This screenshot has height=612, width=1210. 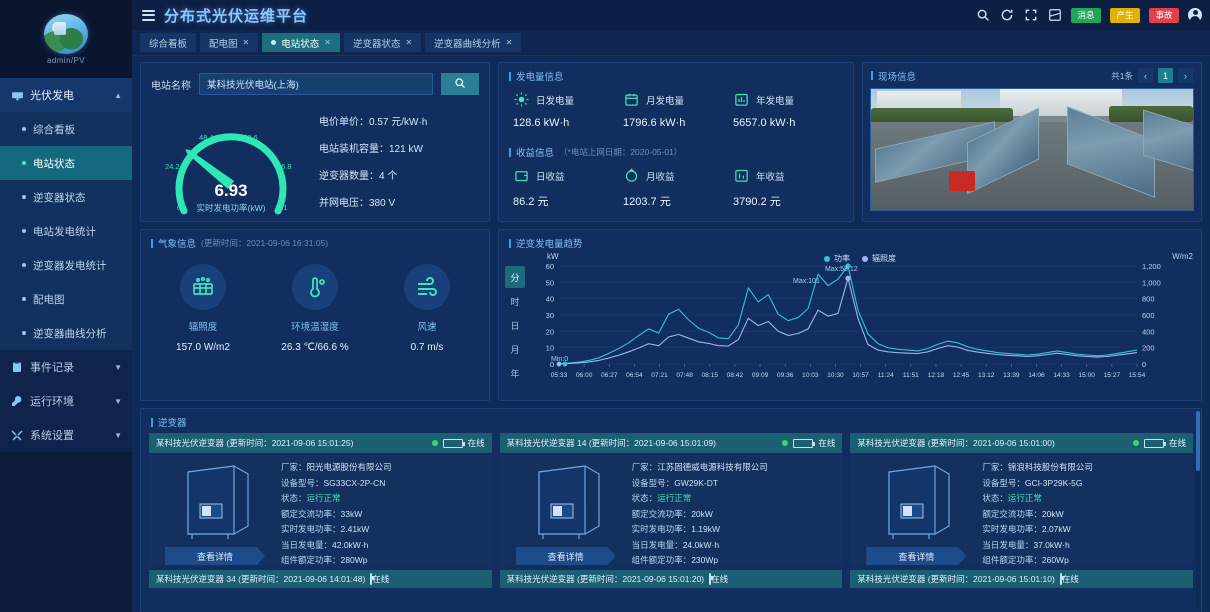 What do you see at coordinates (1198, 510) in the screenshot?
I see `vertical-scrollbar` at bounding box center [1198, 510].